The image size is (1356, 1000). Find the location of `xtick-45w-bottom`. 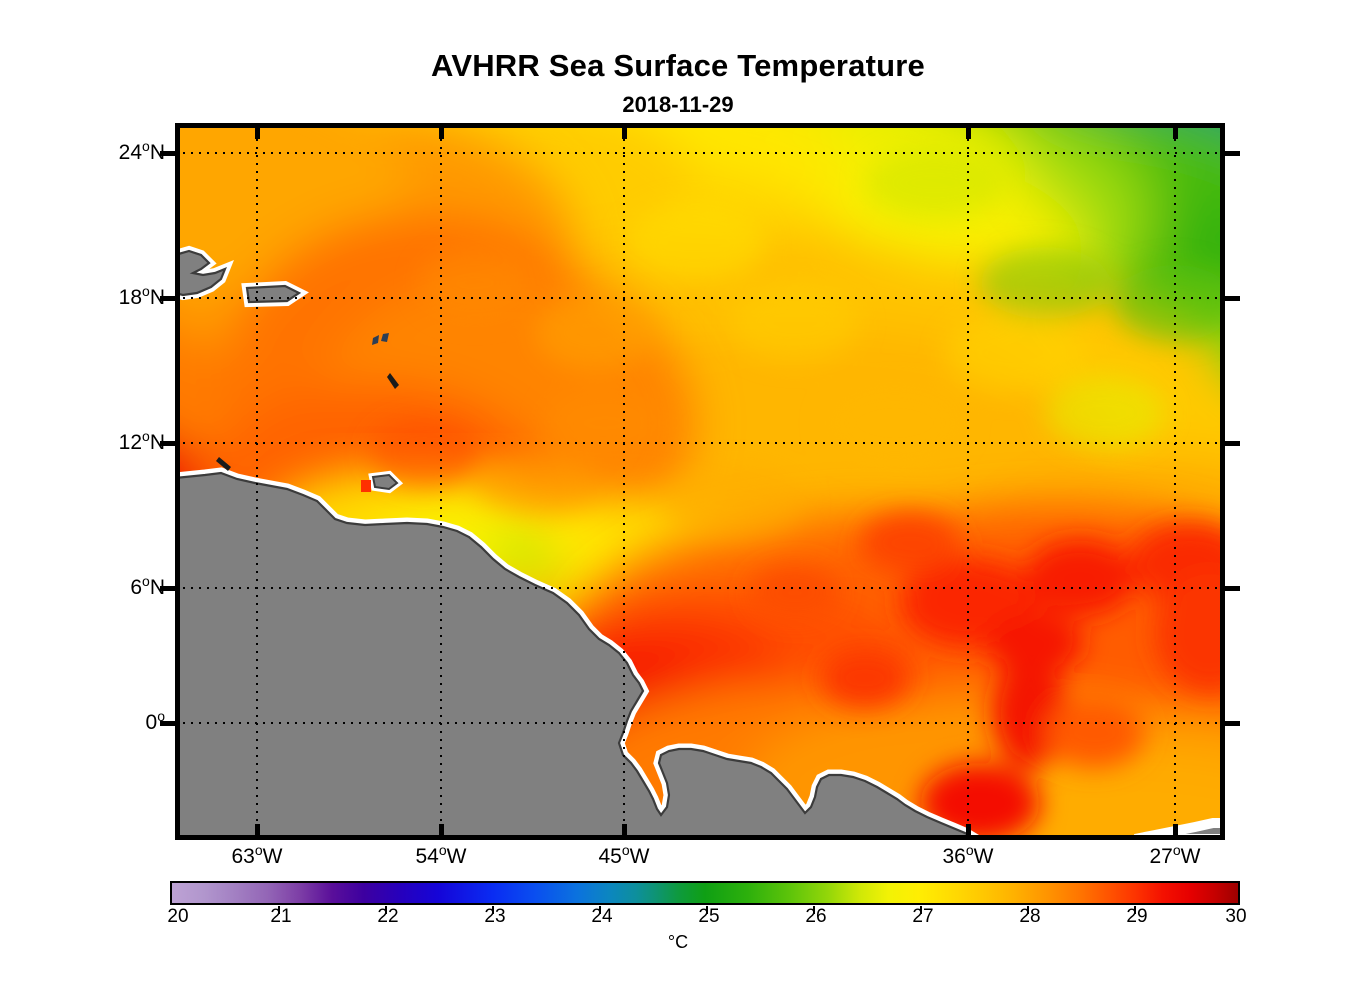

xtick-45w-bottom is located at coordinates (624, 832).